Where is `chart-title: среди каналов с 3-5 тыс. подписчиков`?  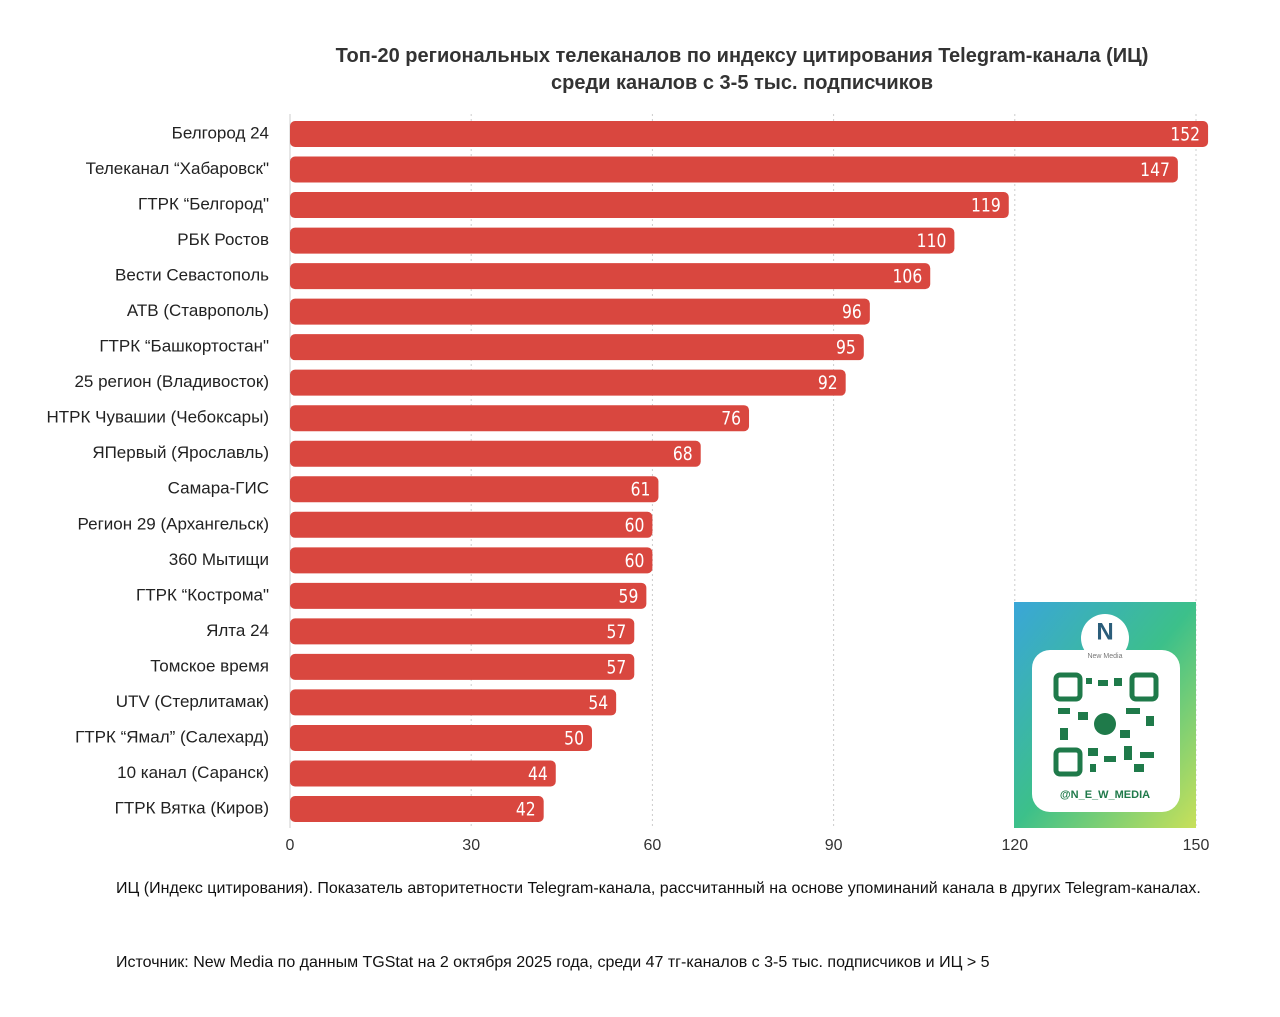
chart-title: среди каналов с 3-5 тыс. подписчиков is located at coordinates (742, 83).